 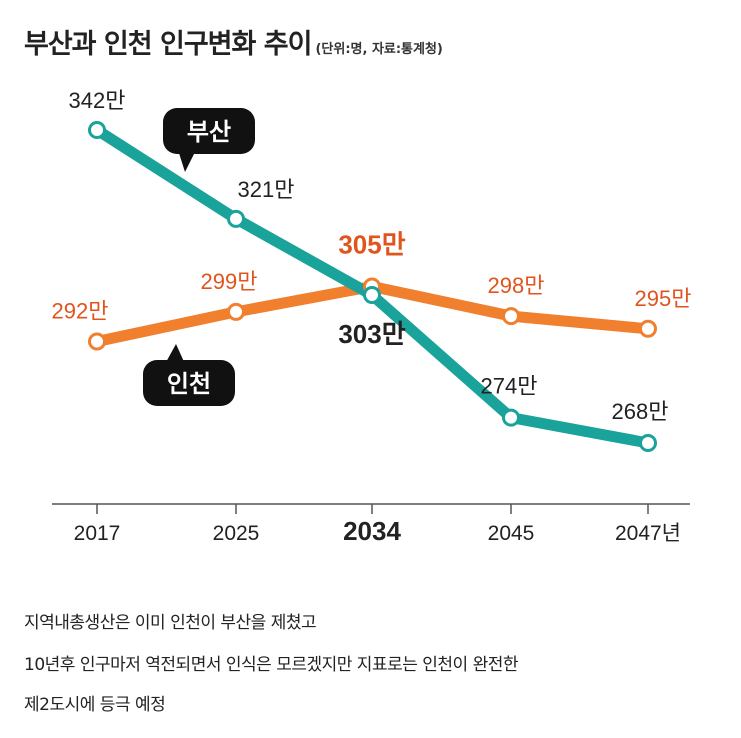 I want to click on x-tick-label: 2025, so click(x=236, y=533).